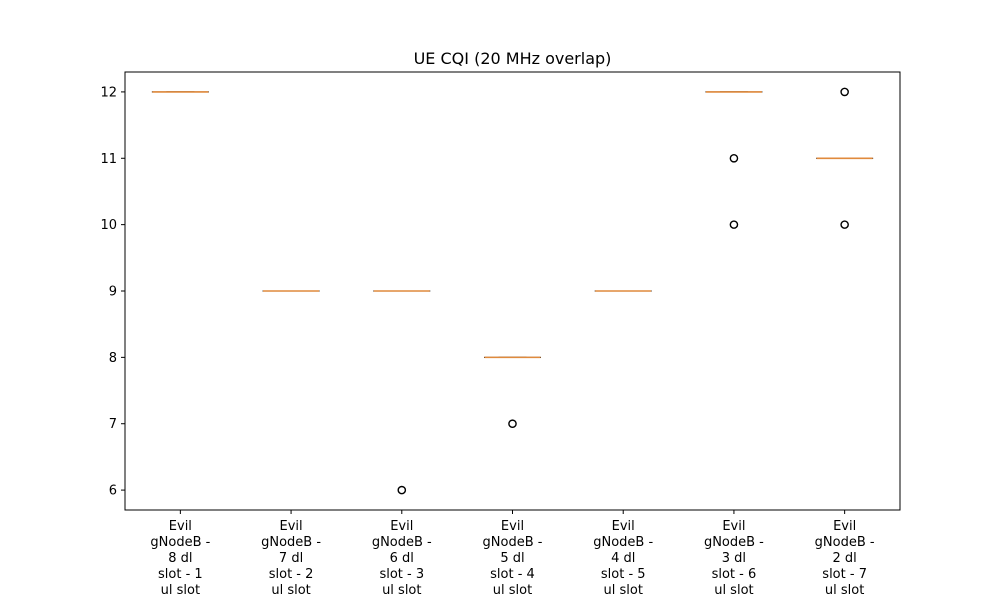 Image resolution: width=1000 pixels, height=600 pixels. Describe the element at coordinates (113, 358) in the screenshot. I see `y-tick-label: 8` at that location.